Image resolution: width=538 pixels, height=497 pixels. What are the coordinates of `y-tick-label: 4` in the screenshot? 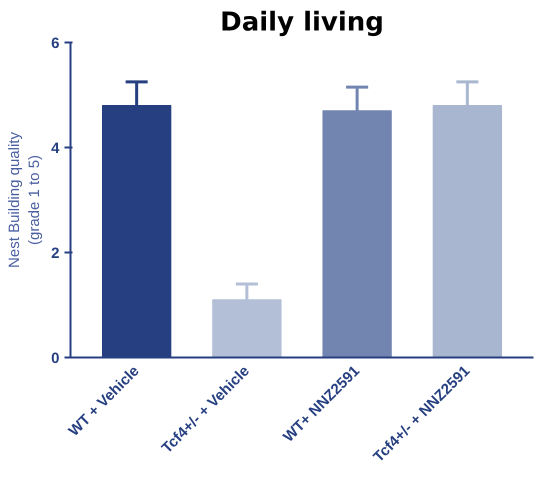 It's located at (55, 148).